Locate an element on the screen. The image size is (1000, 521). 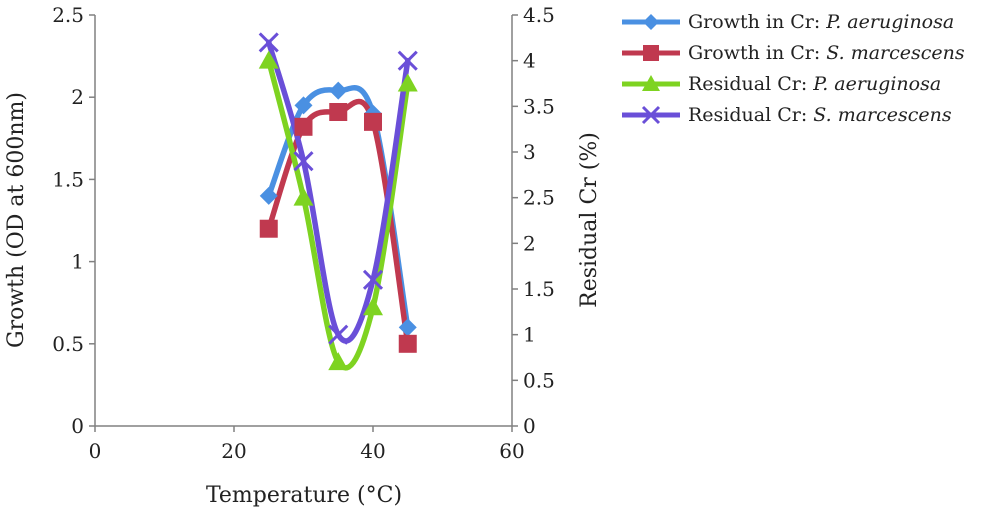
y2-tick-label: 0 is located at coordinates (529, 426).